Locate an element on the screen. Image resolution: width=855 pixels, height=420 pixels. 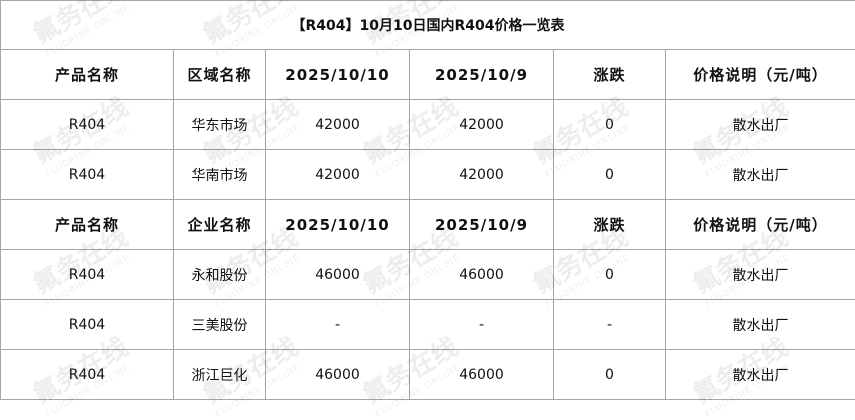
table-cell: 永和股份 is located at coordinates (220, 275).